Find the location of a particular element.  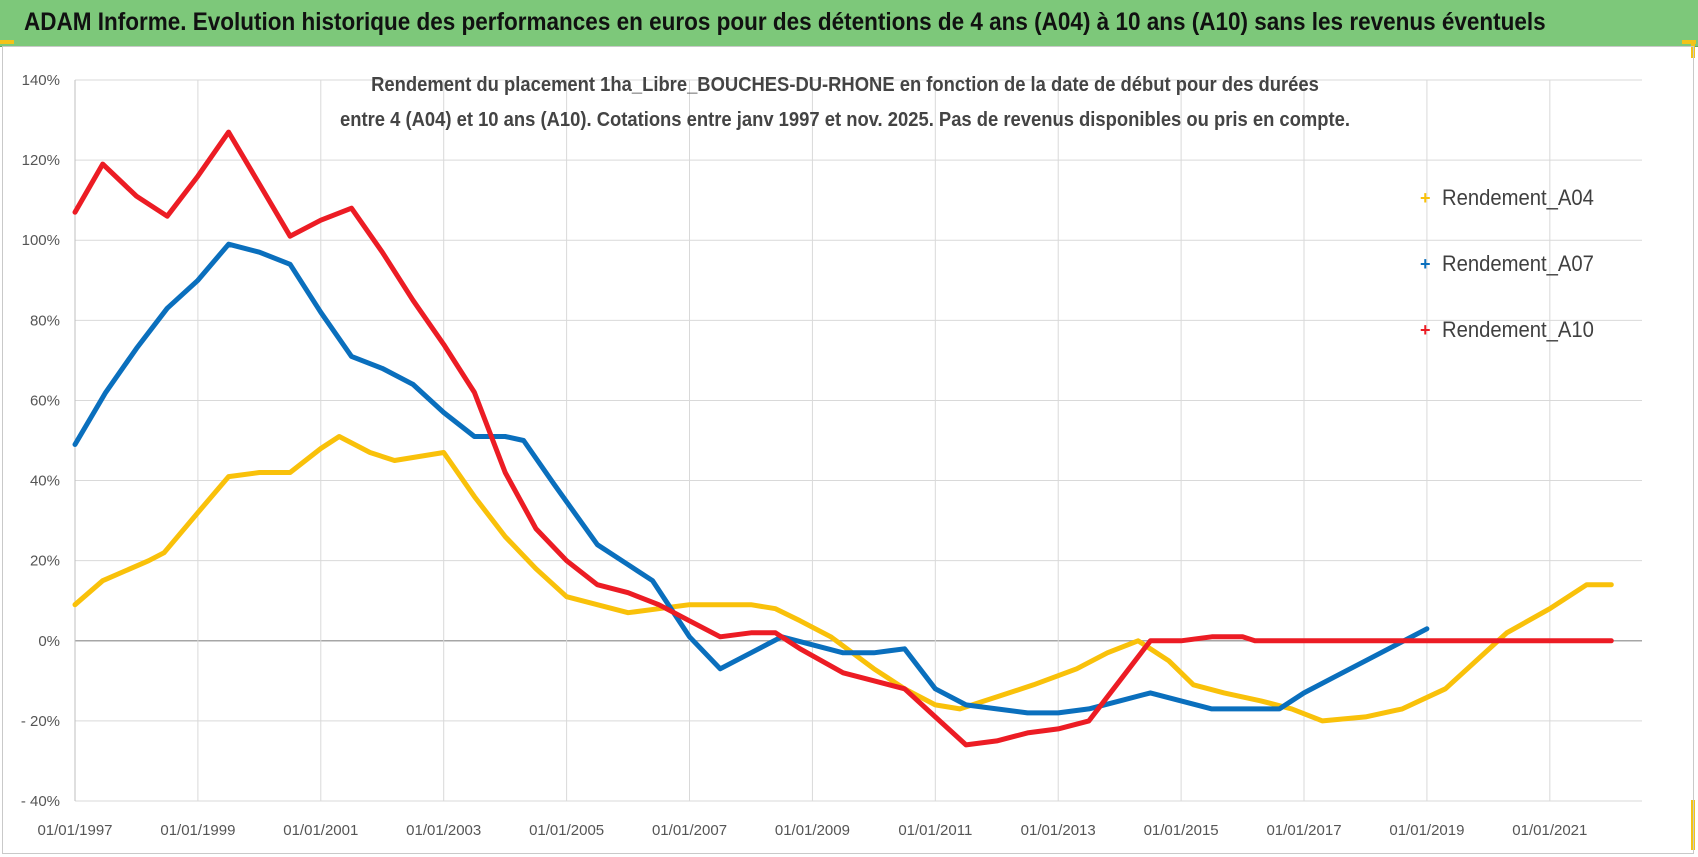

x-tick-label: 01/01/2019 is located at coordinates (1426, 830).